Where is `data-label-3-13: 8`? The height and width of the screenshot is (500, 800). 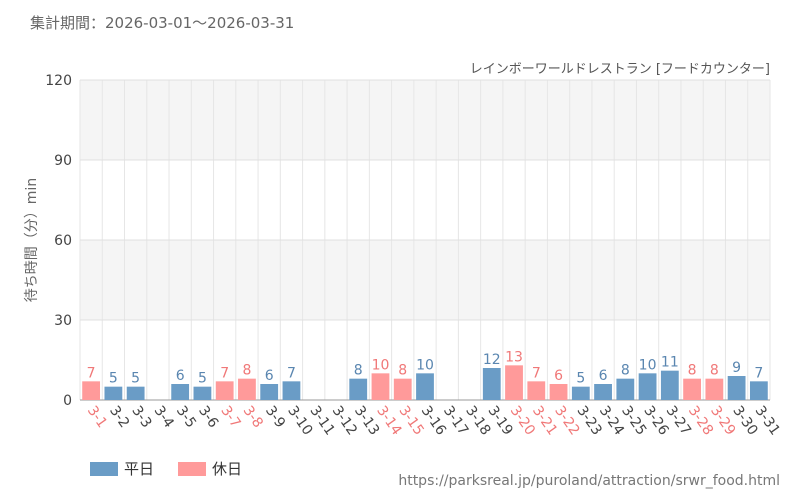
data-label-3-13: 8 is located at coordinates (358, 371).